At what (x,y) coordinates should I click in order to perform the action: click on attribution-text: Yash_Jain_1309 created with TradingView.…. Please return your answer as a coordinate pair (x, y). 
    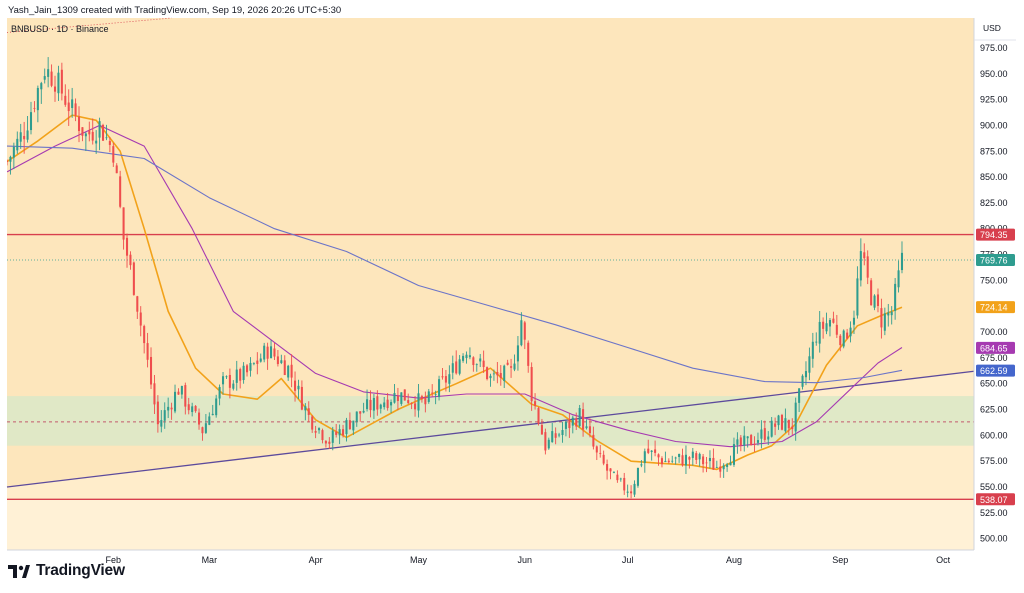
    Looking at the image, I should click on (175, 10).